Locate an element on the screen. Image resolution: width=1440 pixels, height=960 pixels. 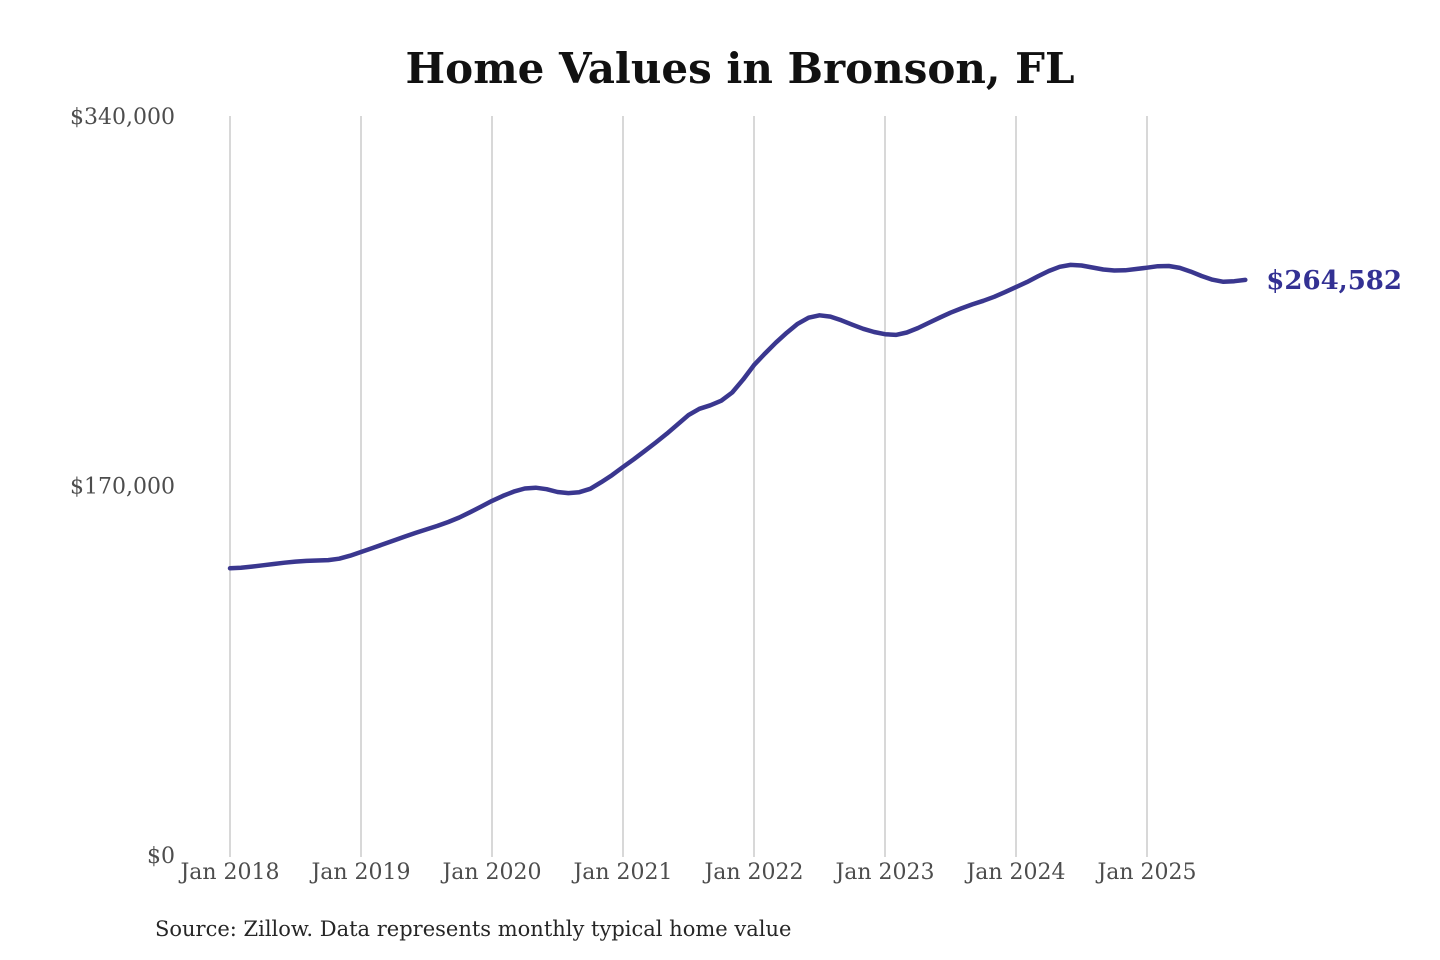
y-axis-label: $0 is located at coordinates (161, 856).